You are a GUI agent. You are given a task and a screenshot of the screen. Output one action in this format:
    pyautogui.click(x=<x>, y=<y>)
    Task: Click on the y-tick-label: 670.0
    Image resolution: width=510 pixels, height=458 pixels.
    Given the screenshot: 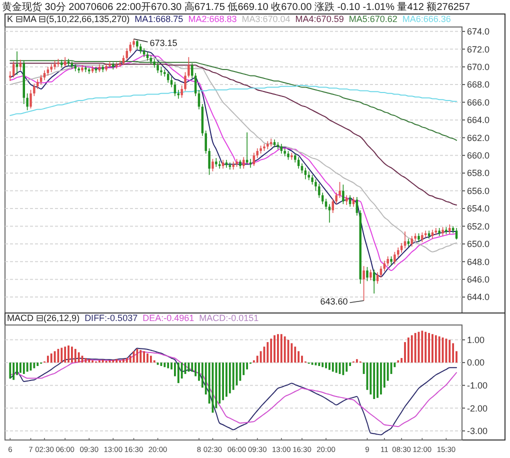 What is the action you would take?
    pyautogui.click(x=478, y=67)
    